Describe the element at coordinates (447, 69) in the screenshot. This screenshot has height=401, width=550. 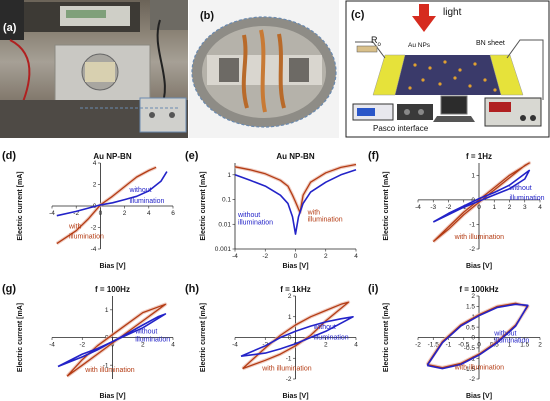
I see `schematic-diagram` at that location.